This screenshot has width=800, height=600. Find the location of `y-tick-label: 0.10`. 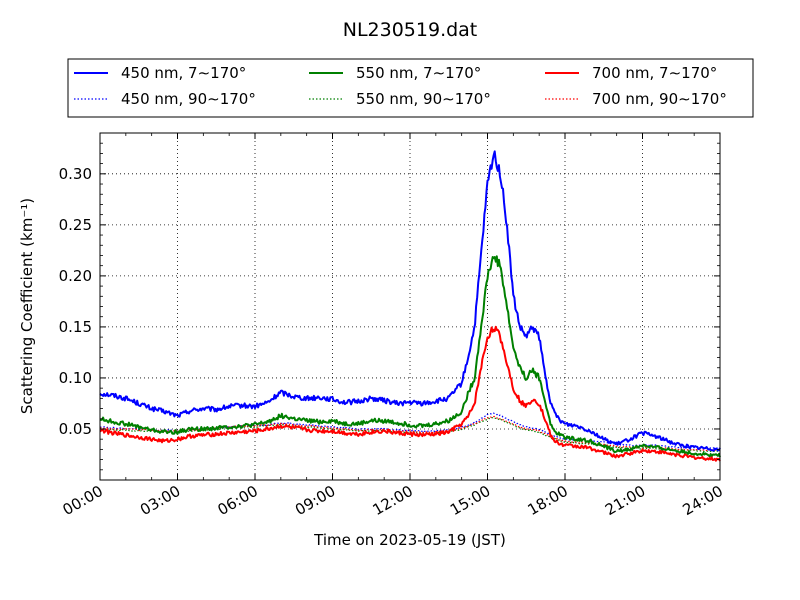

y-tick-label: 0.10 is located at coordinates (75, 378).